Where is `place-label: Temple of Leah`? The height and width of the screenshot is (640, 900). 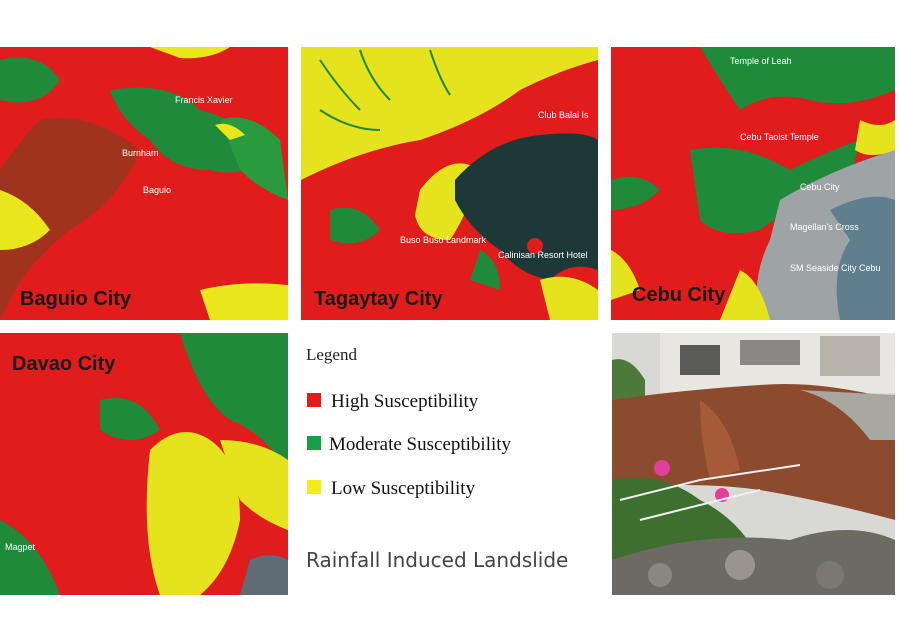 place-label: Temple of Leah is located at coordinates (761, 61).